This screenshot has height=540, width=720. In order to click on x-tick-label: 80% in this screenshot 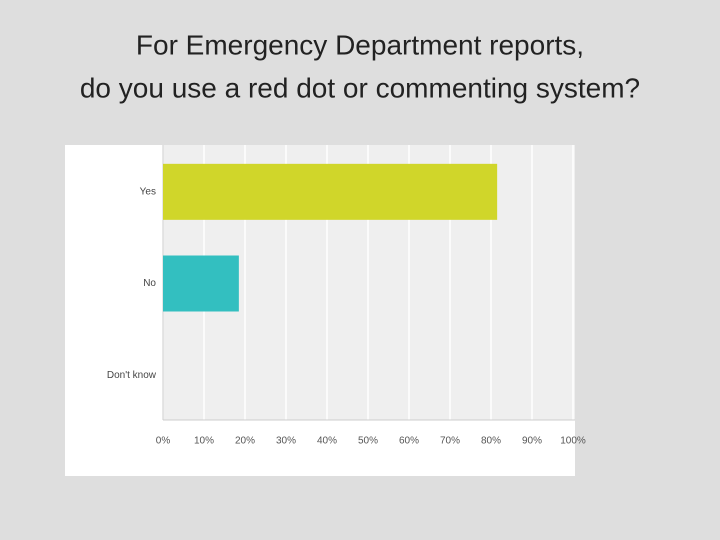, I will do `click(491, 441)`.